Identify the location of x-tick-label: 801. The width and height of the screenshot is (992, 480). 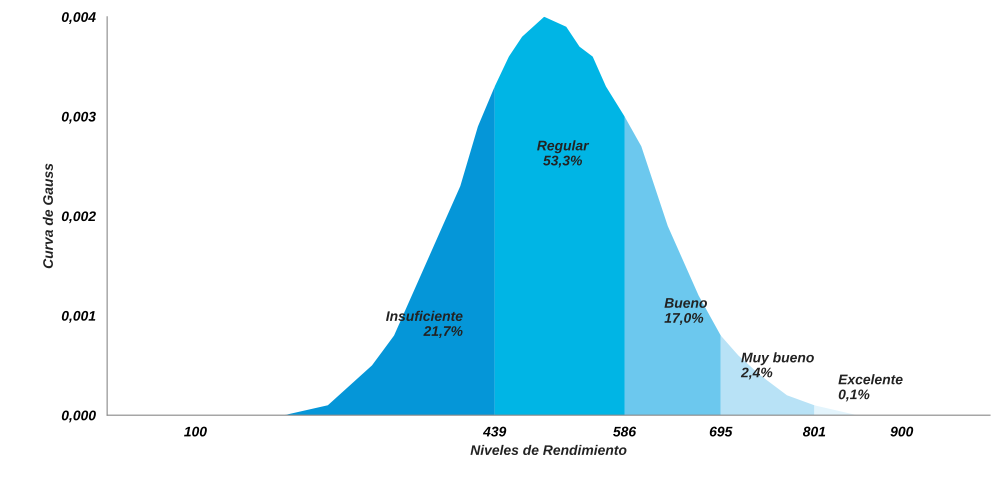
(814, 431).